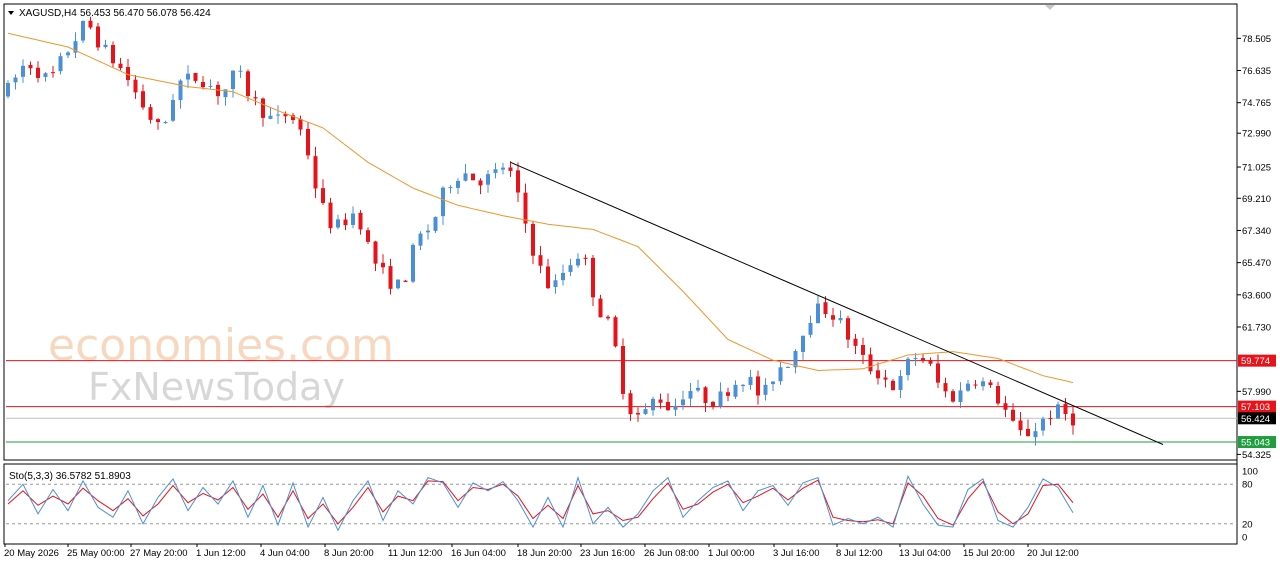 The width and height of the screenshot is (1280, 572). Describe the element at coordinates (1256, 392) in the screenshot. I see `price-tick-label: 57.990` at that location.